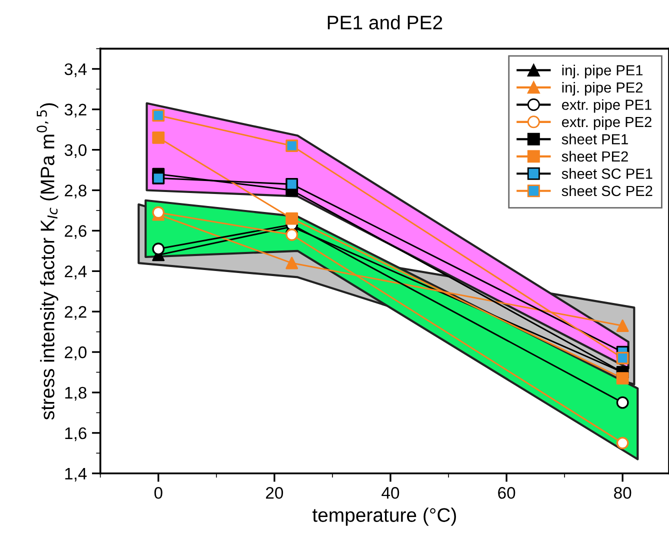  What do you see at coordinates (602, 71) in the screenshot?
I see `legend-label: inj. pipe PE1` at bounding box center [602, 71].